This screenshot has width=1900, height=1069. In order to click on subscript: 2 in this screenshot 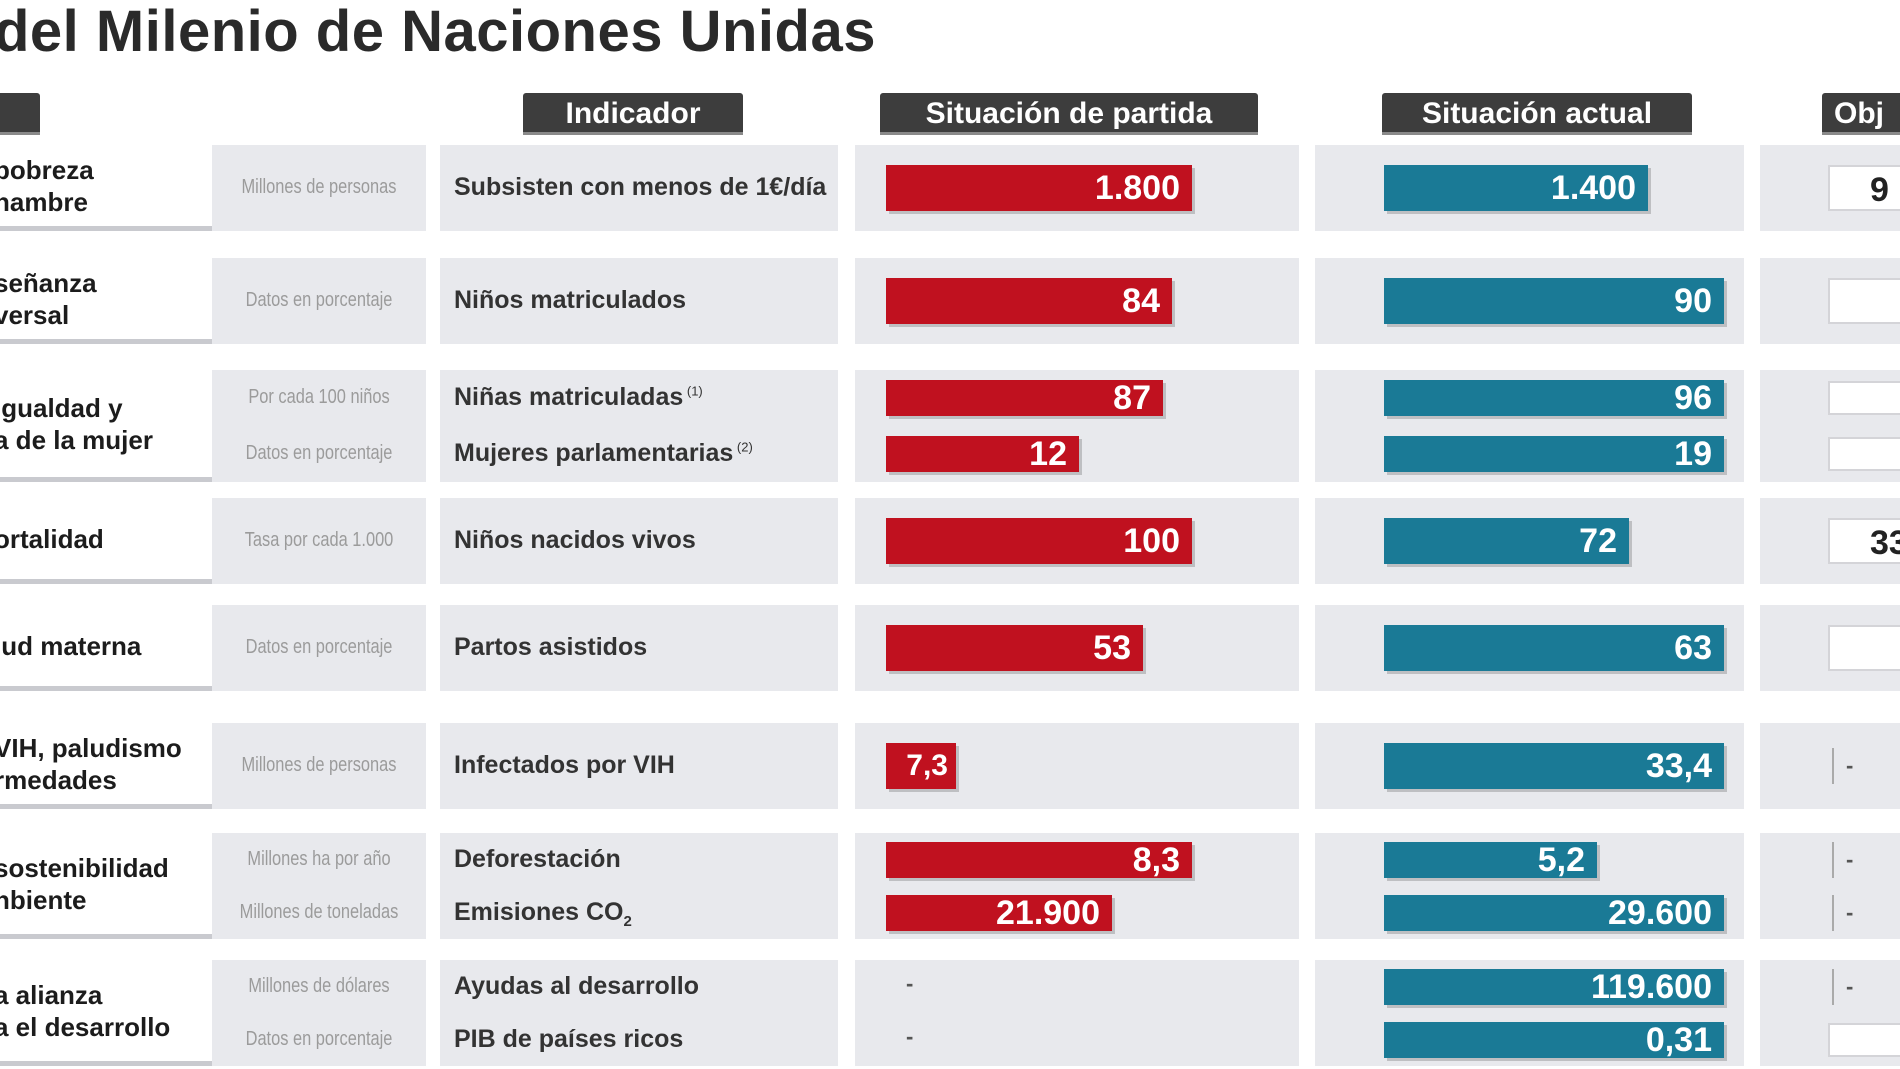, I will do `click(627, 921)`.